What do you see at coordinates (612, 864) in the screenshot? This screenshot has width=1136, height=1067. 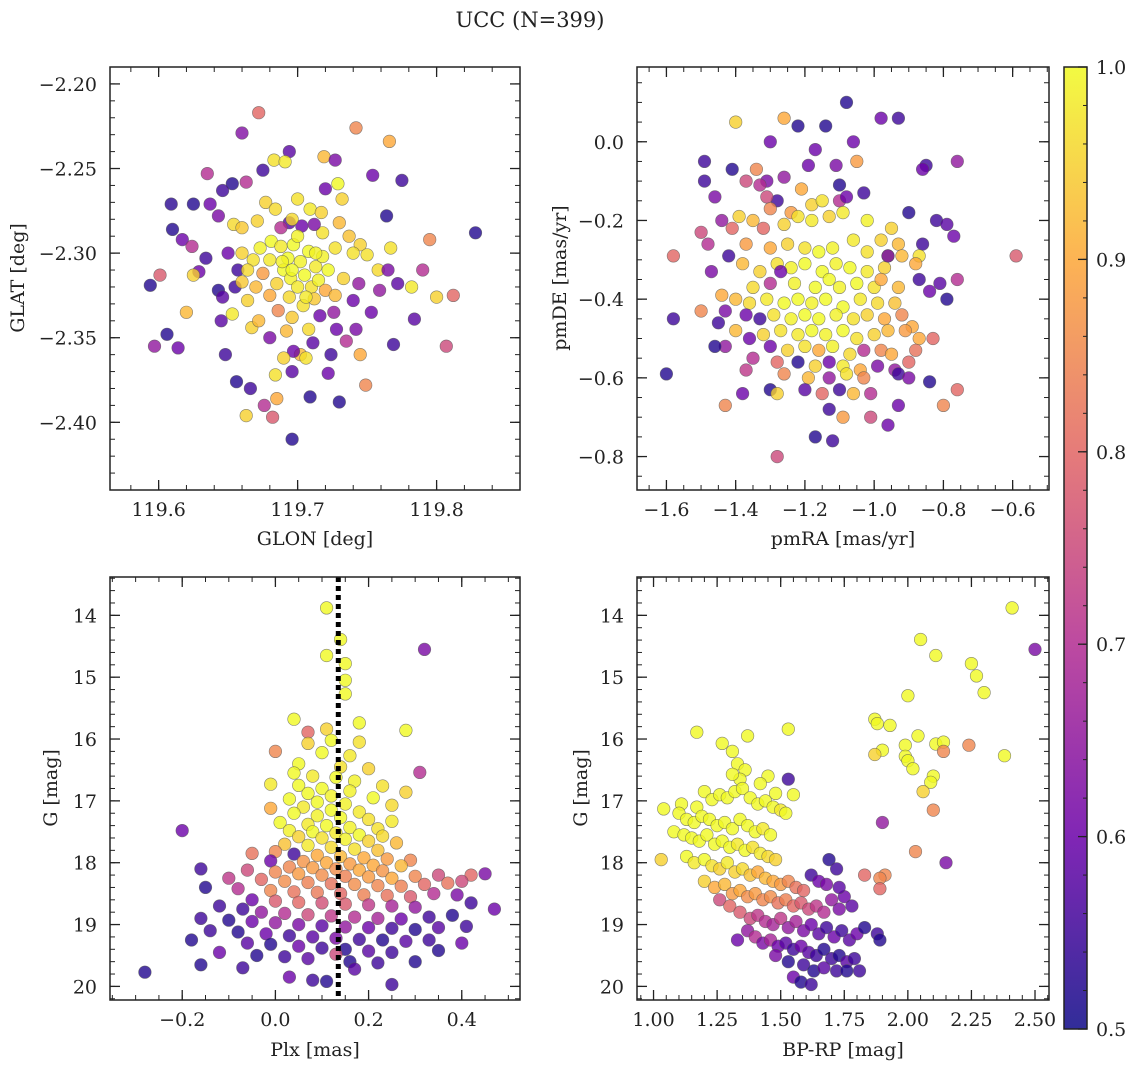 I see `y-tick-label: 18` at bounding box center [612, 864].